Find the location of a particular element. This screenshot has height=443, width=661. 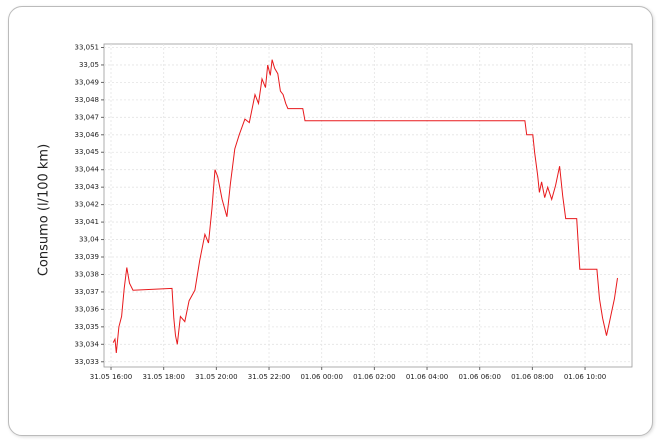

x-tick-label: 01.06 08:00 is located at coordinates (532, 377).